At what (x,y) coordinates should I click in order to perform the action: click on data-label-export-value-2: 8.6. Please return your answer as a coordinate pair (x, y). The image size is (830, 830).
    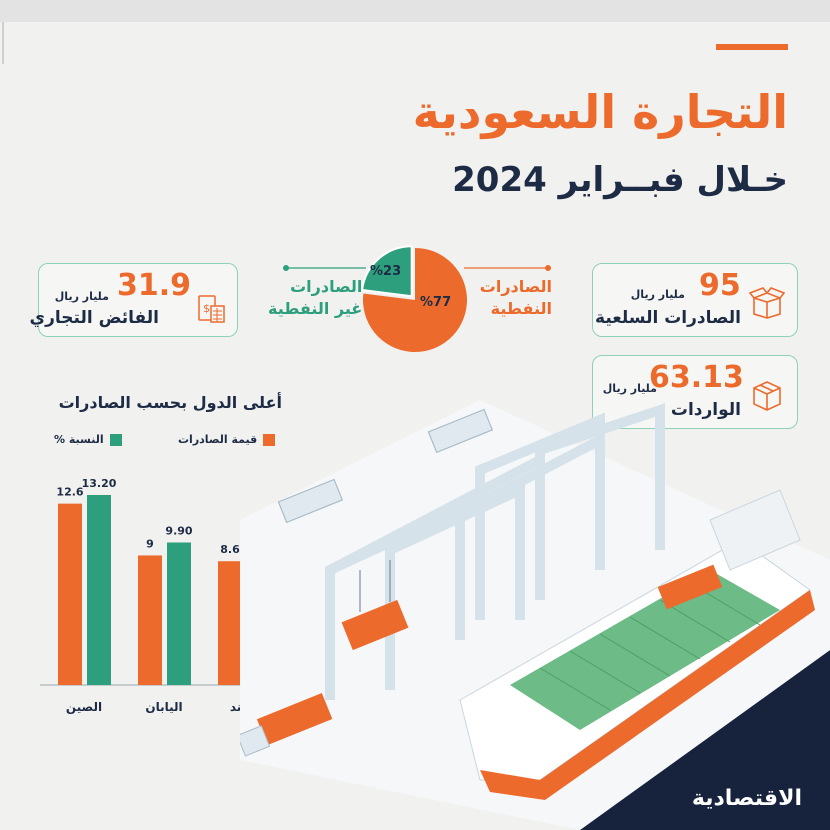
    Looking at the image, I should click on (230, 549).